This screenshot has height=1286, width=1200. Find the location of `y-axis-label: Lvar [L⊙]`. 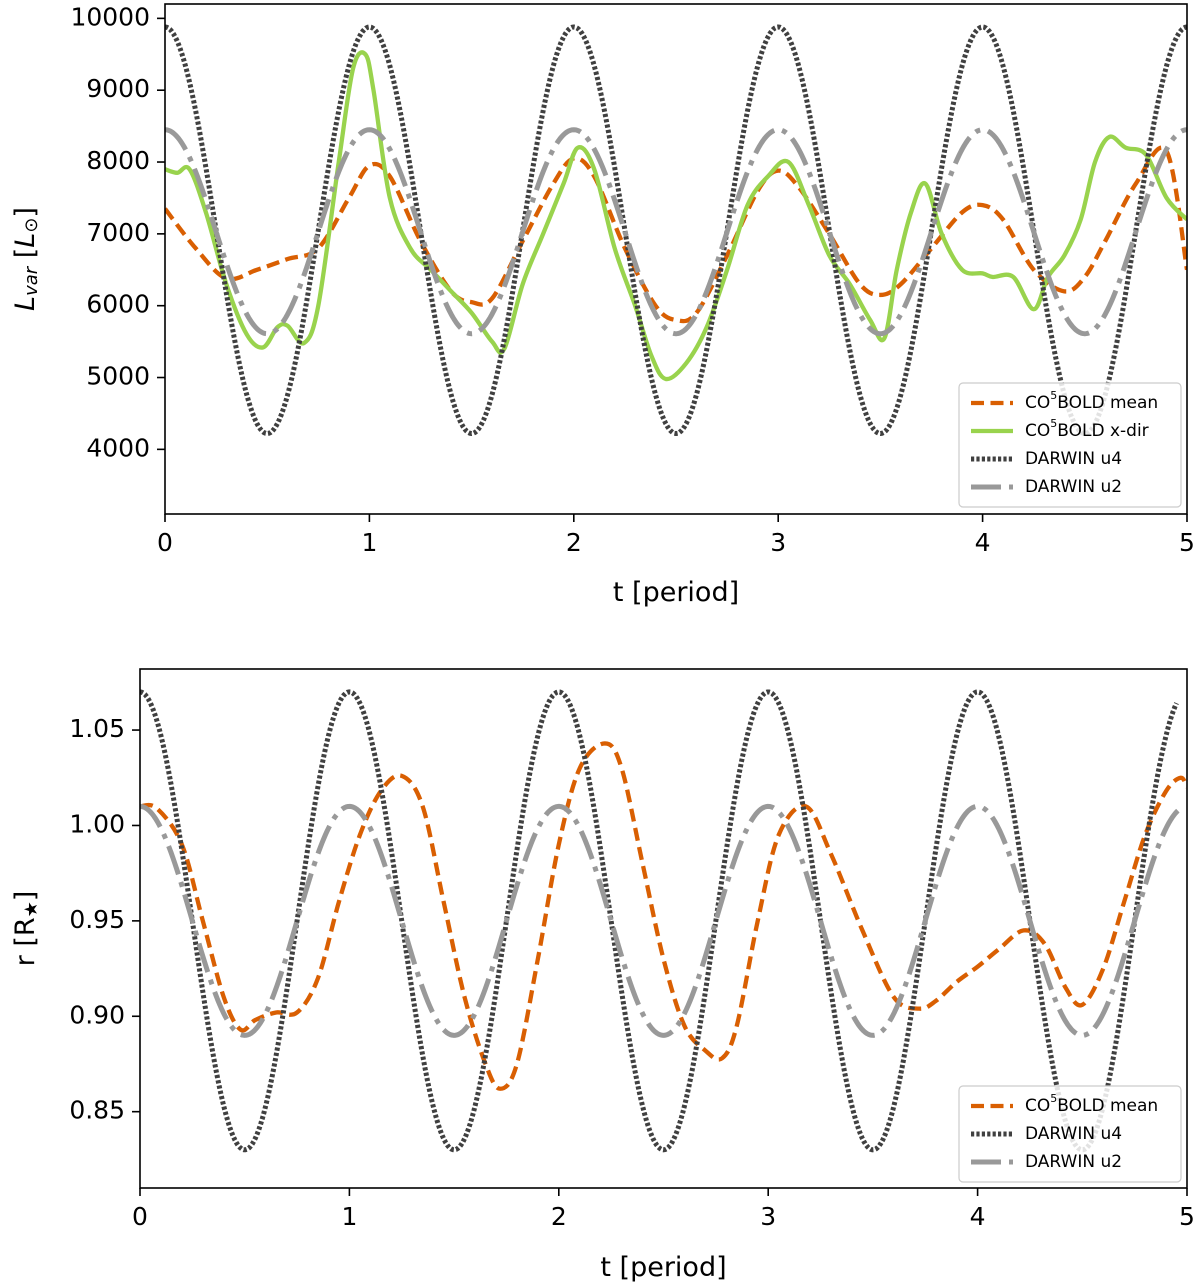

y-axis-label: Lvar [L⊙] is located at coordinates (26, 259).